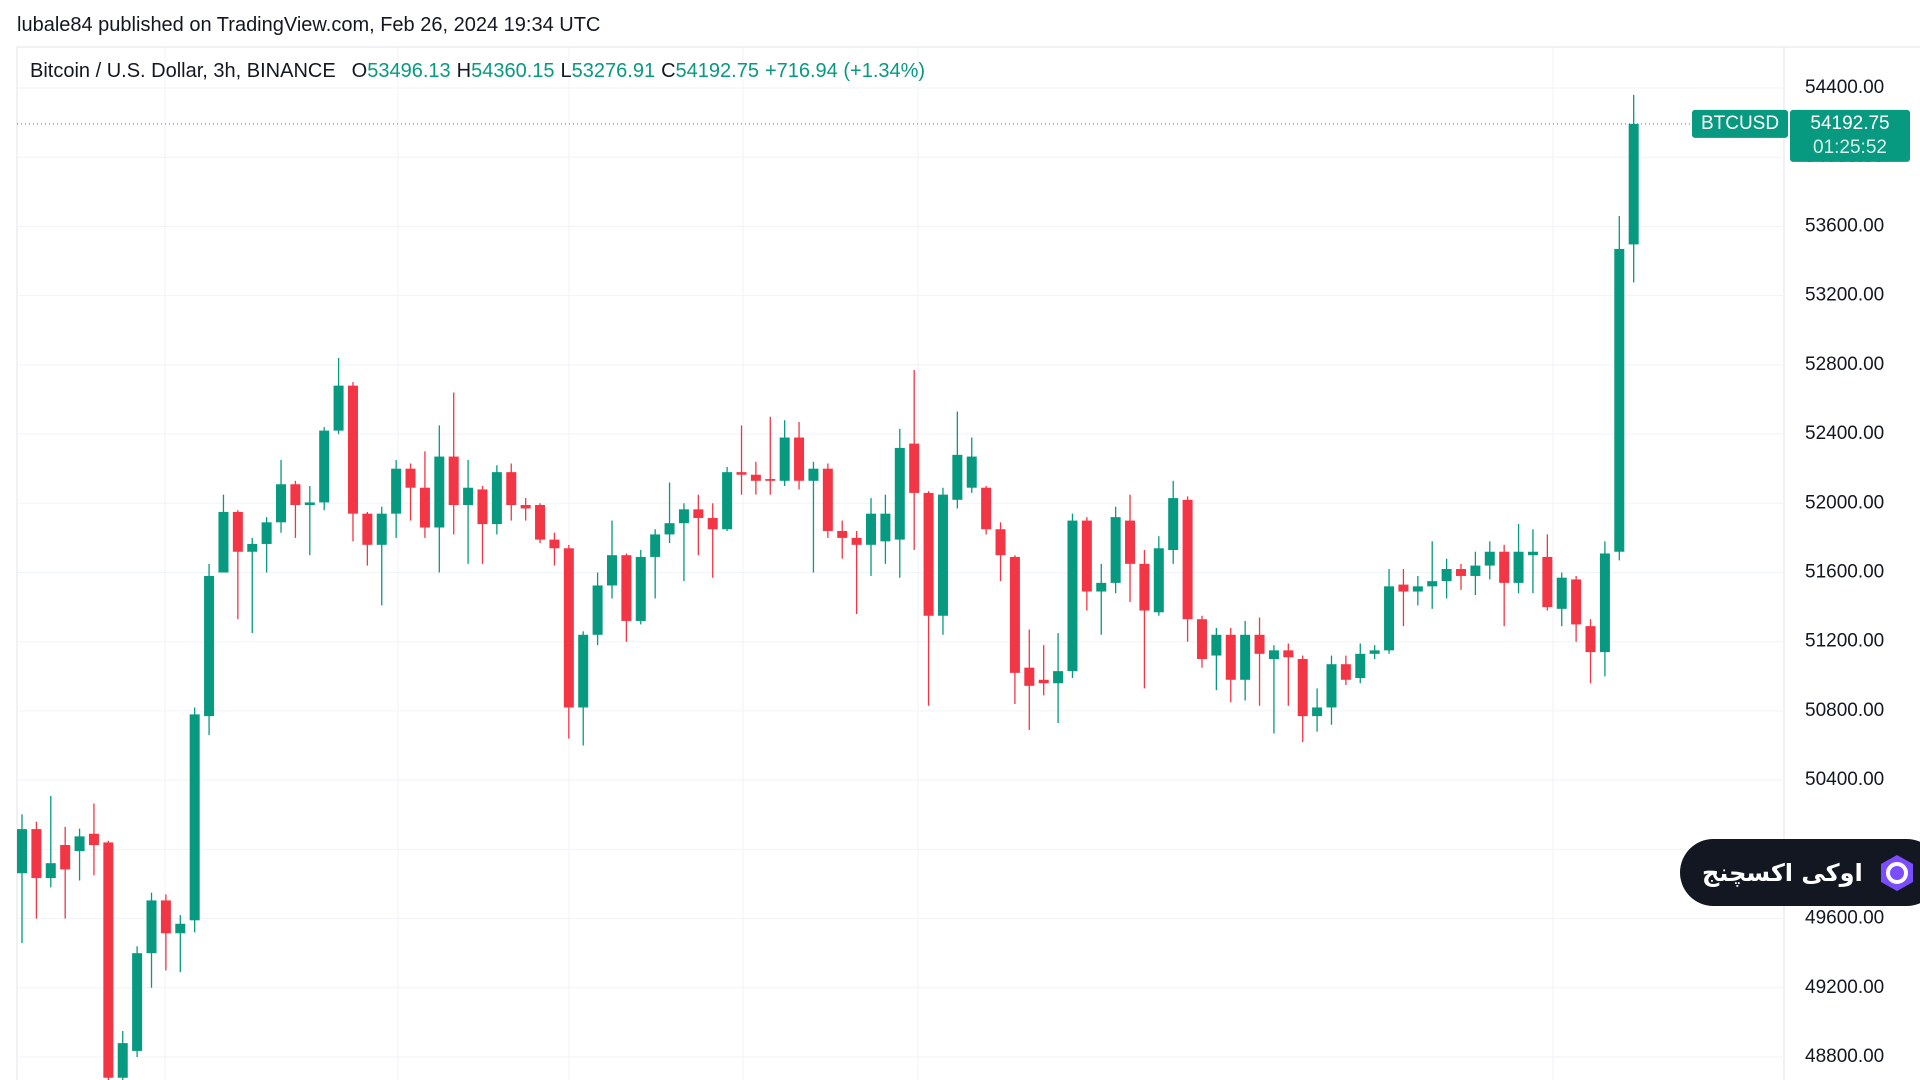  Describe the element at coordinates (359, 71) in the screenshot. I see `label: O` at that location.